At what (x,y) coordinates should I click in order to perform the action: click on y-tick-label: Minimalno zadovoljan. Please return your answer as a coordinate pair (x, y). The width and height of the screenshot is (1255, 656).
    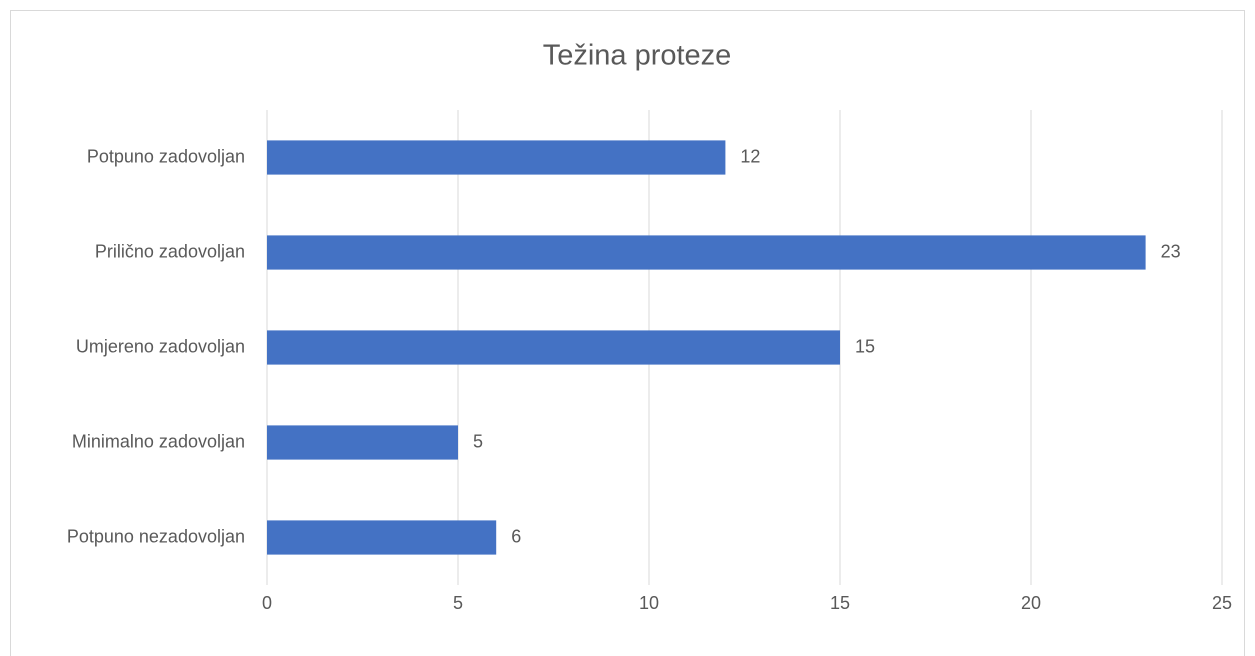
    Looking at the image, I should click on (158, 441).